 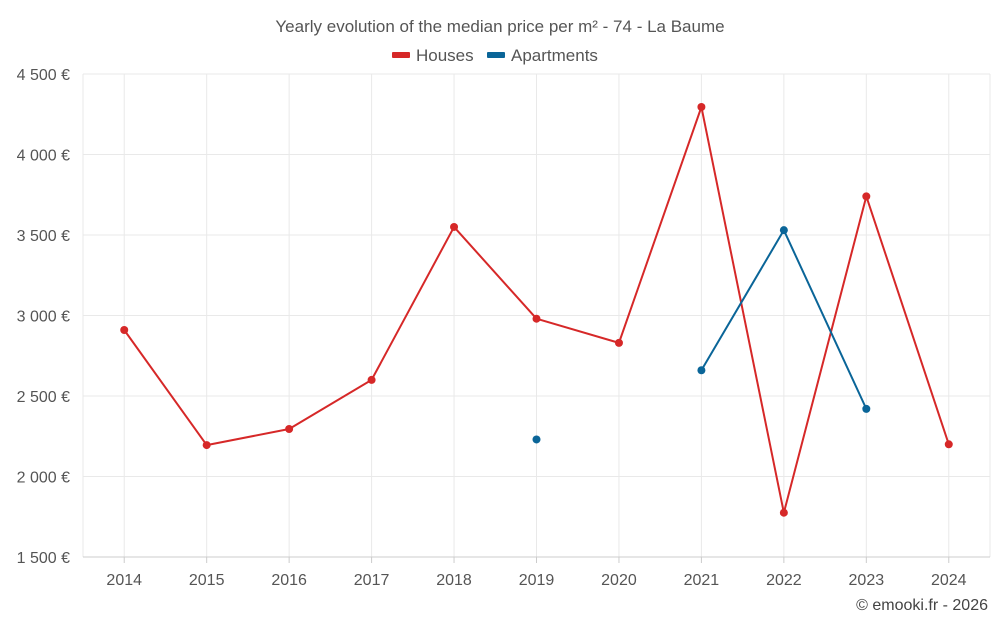 I want to click on x-tick-label: 2019, so click(x=537, y=580).